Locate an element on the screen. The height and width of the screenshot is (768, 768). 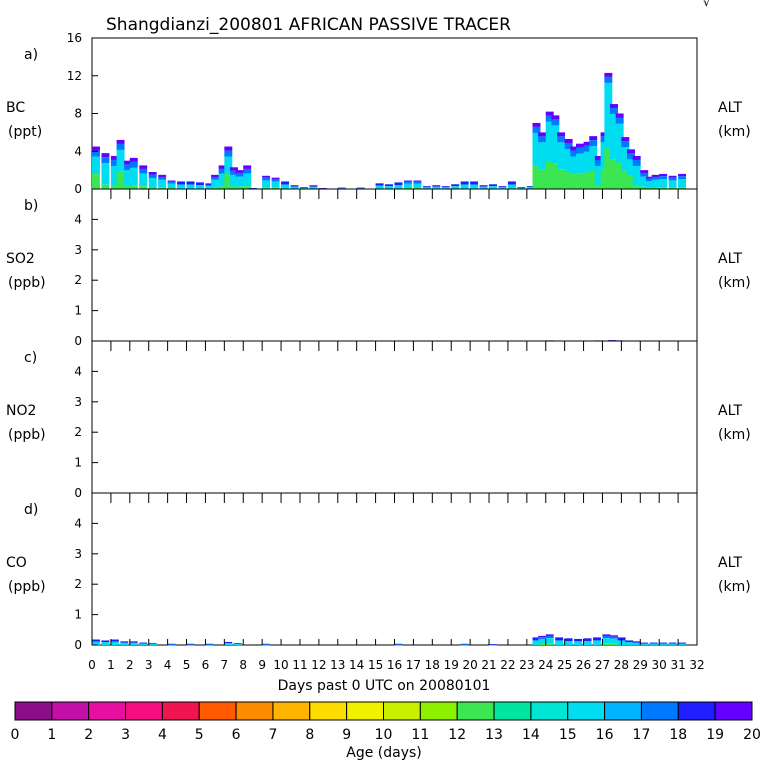
x-tick-label: 9 is located at coordinates (262, 665).